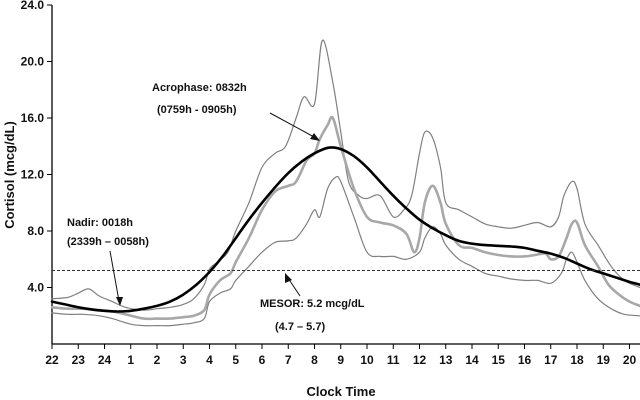  I want to click on x-tick-label: 13, so click(446, 360).